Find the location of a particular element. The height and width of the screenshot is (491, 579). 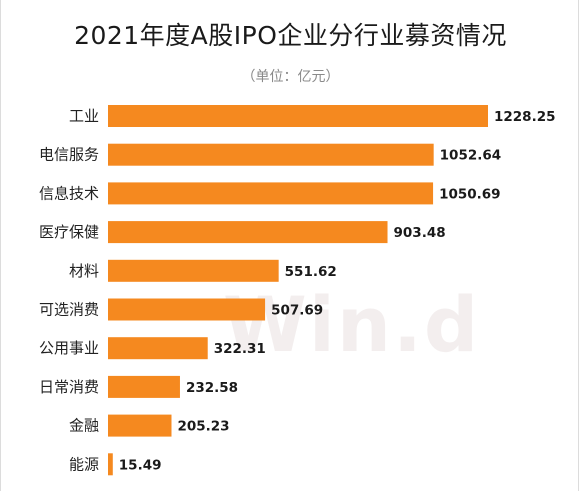

category-label: 工业 is located at coordinates (84, 116).